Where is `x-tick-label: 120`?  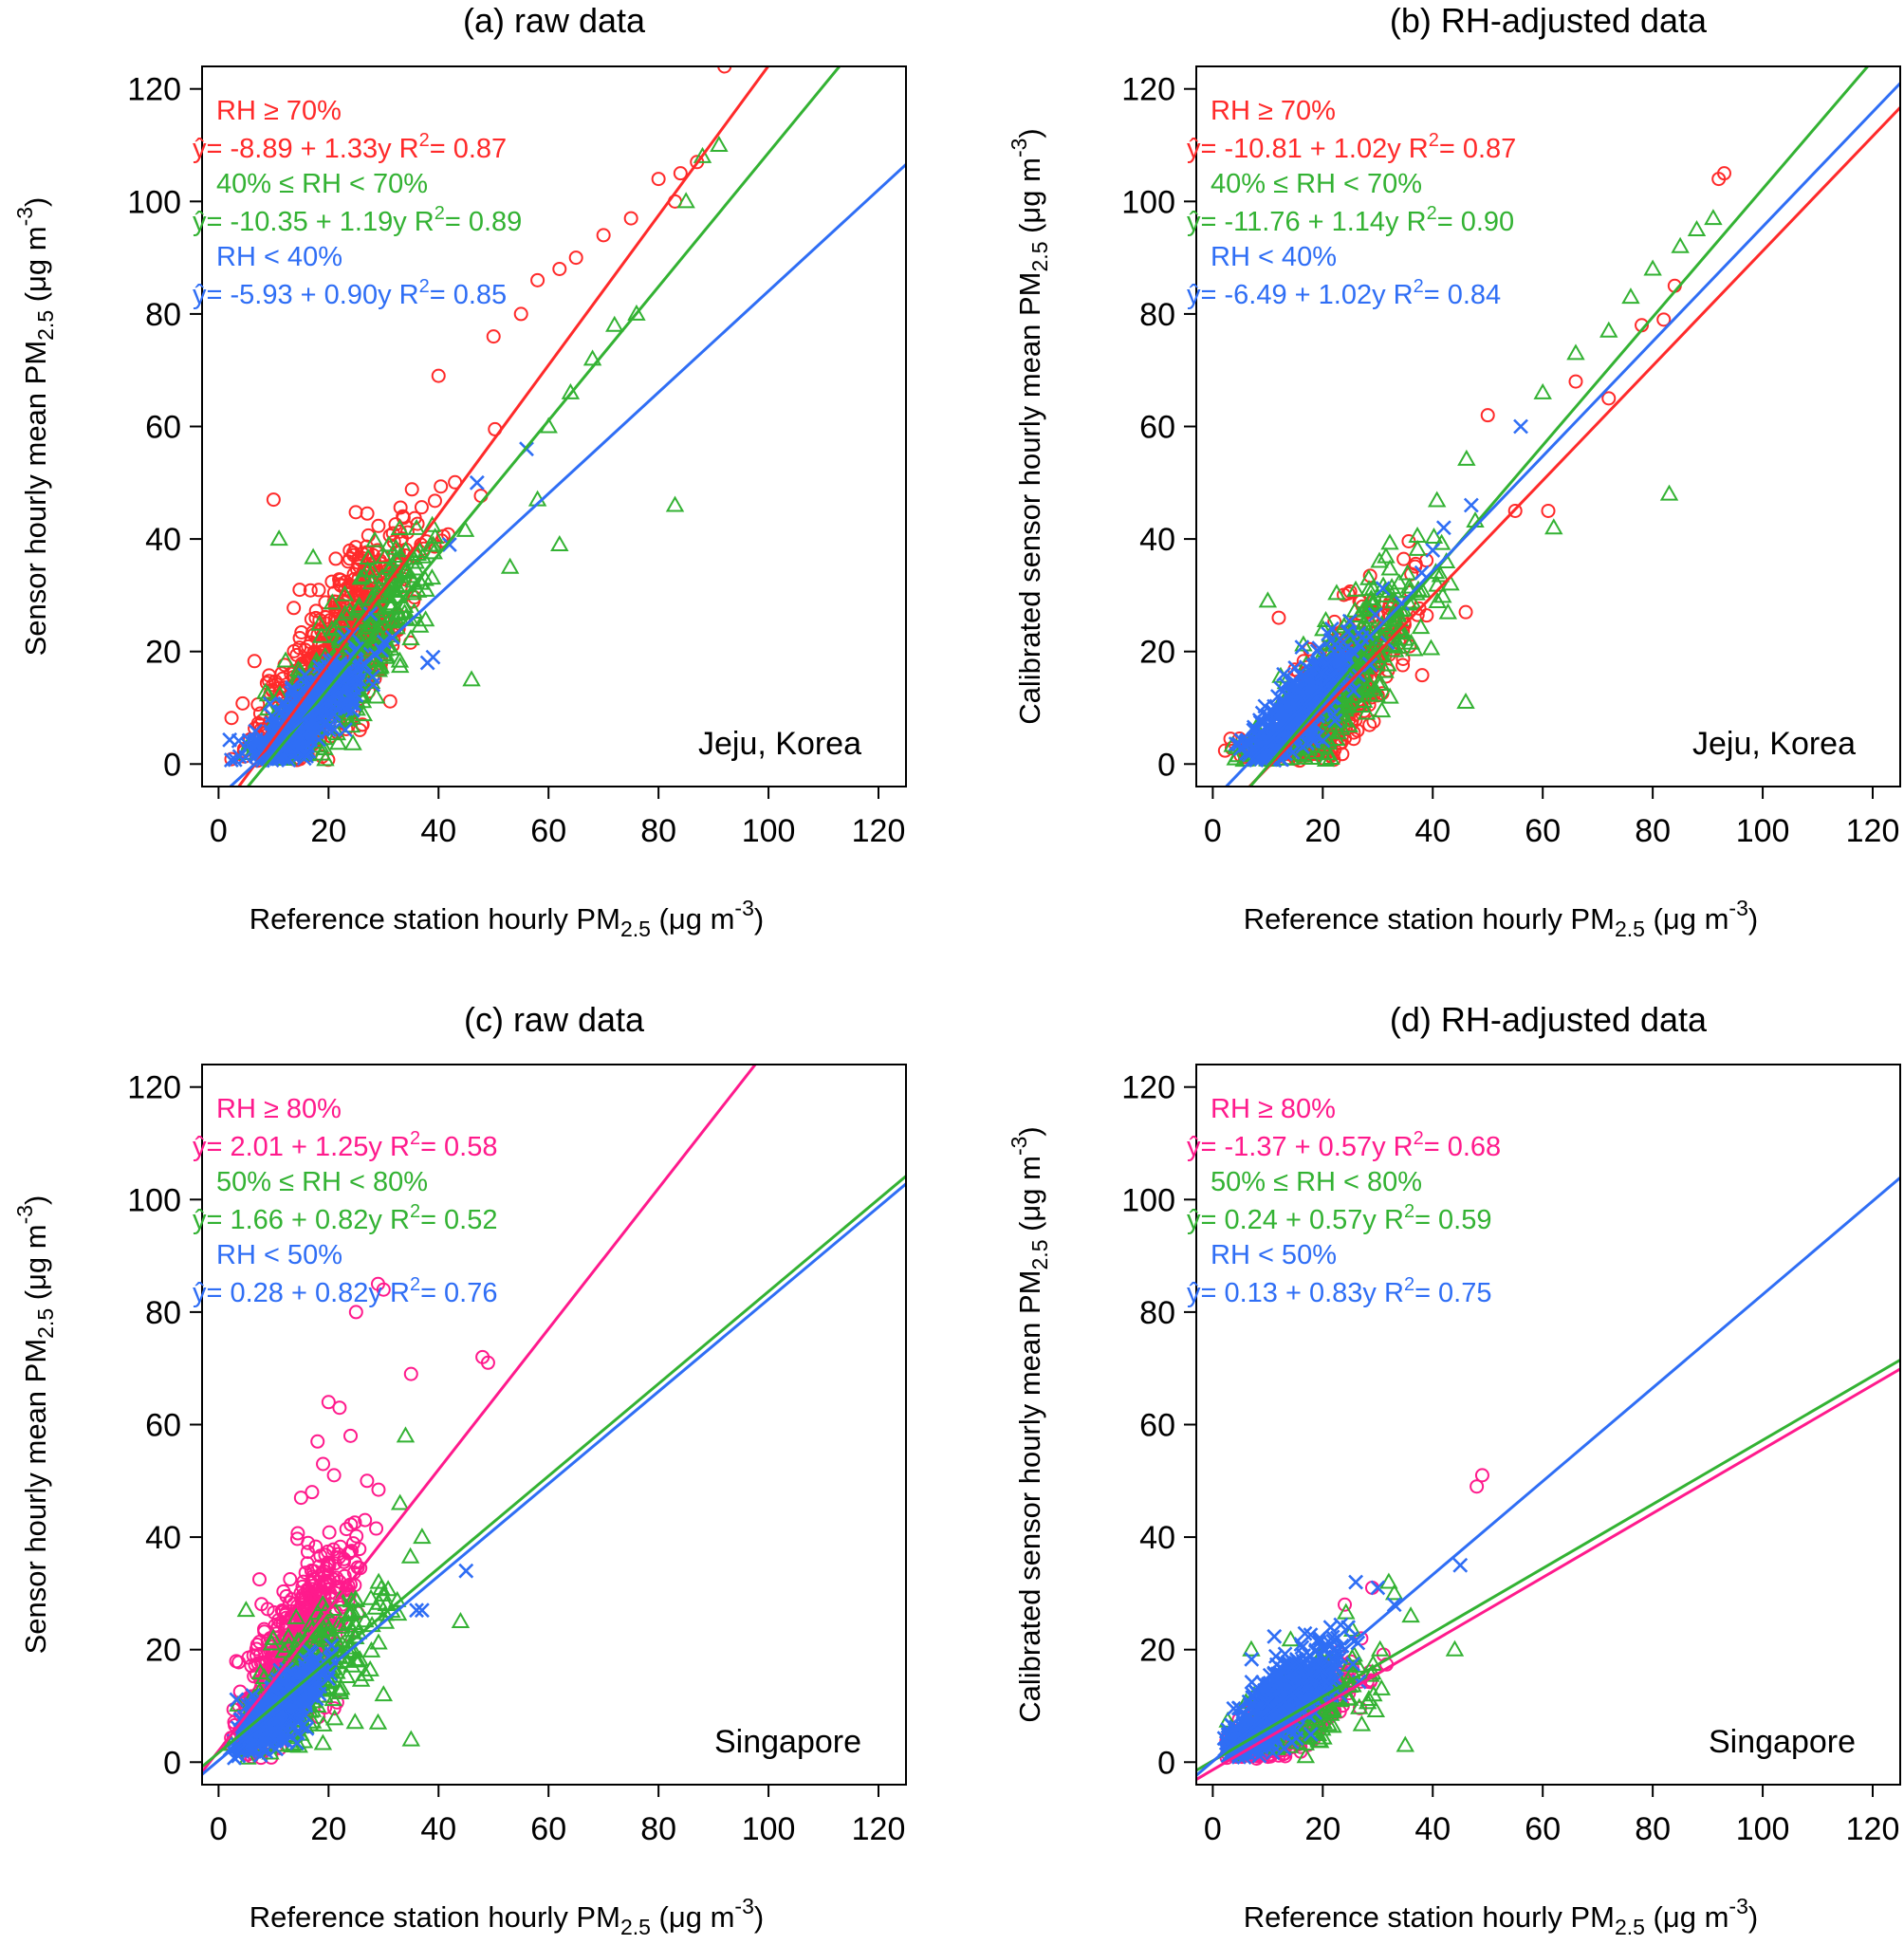 x-tick-label: 120 is located at coordinates (879, 1829).